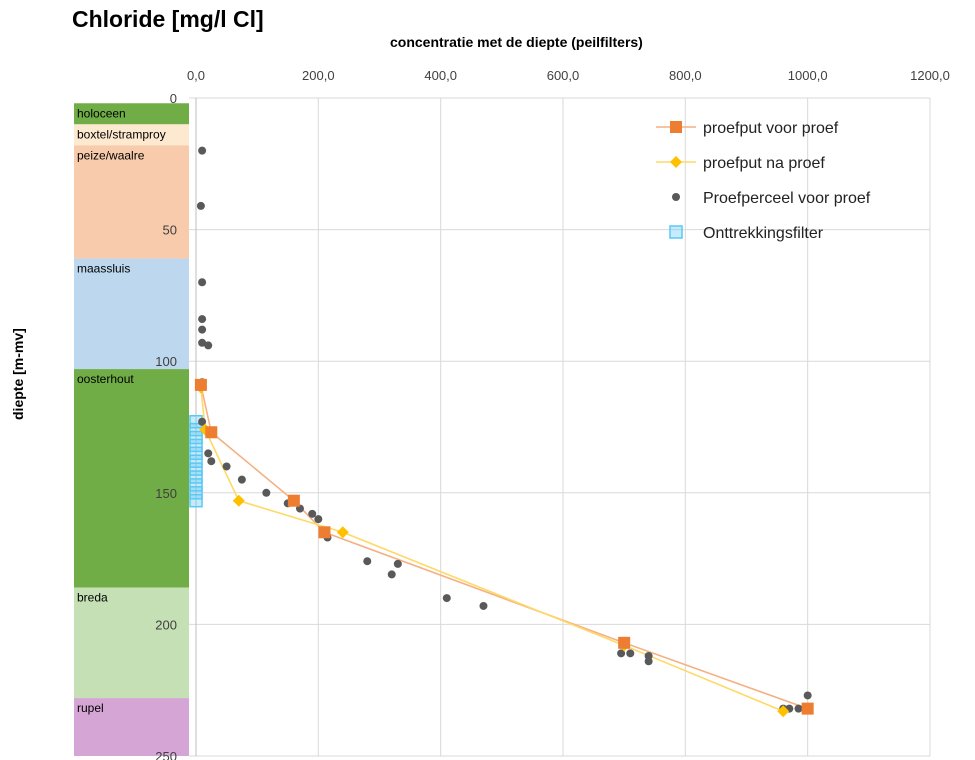  Describe the element at coordinates (516, 42) in the screenshot. I see `x-axis-title: concentratie met de diepte (peilfilters)` at that location.